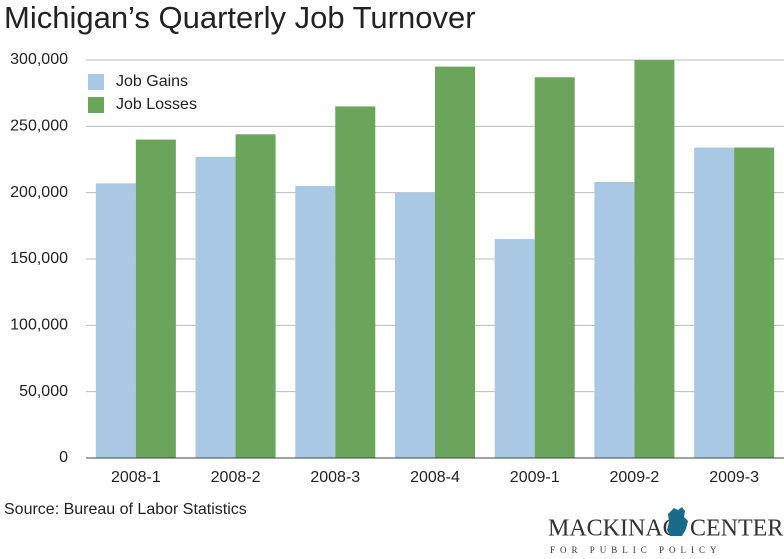 The height and width of the screenshot is (559, 784). I want to click on legend-label: Job Losses, so click(156, 104).